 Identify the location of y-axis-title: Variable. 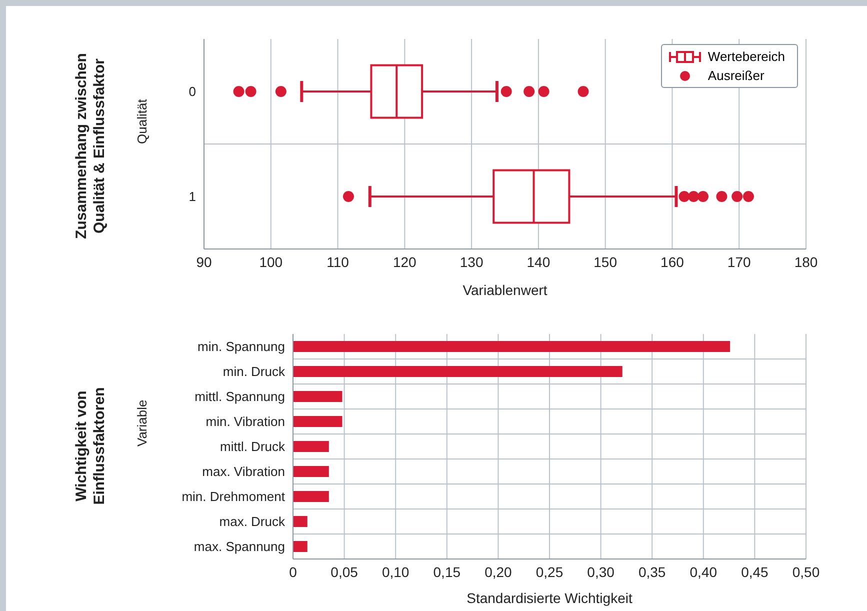
(142, 423).